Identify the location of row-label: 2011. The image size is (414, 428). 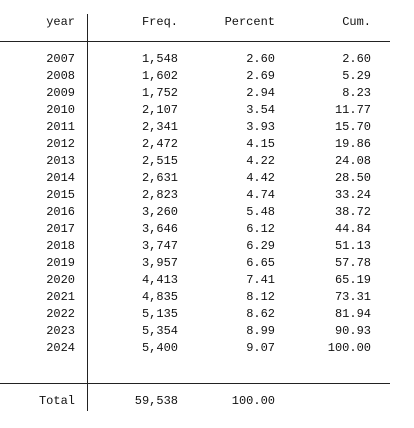
(60, 127).